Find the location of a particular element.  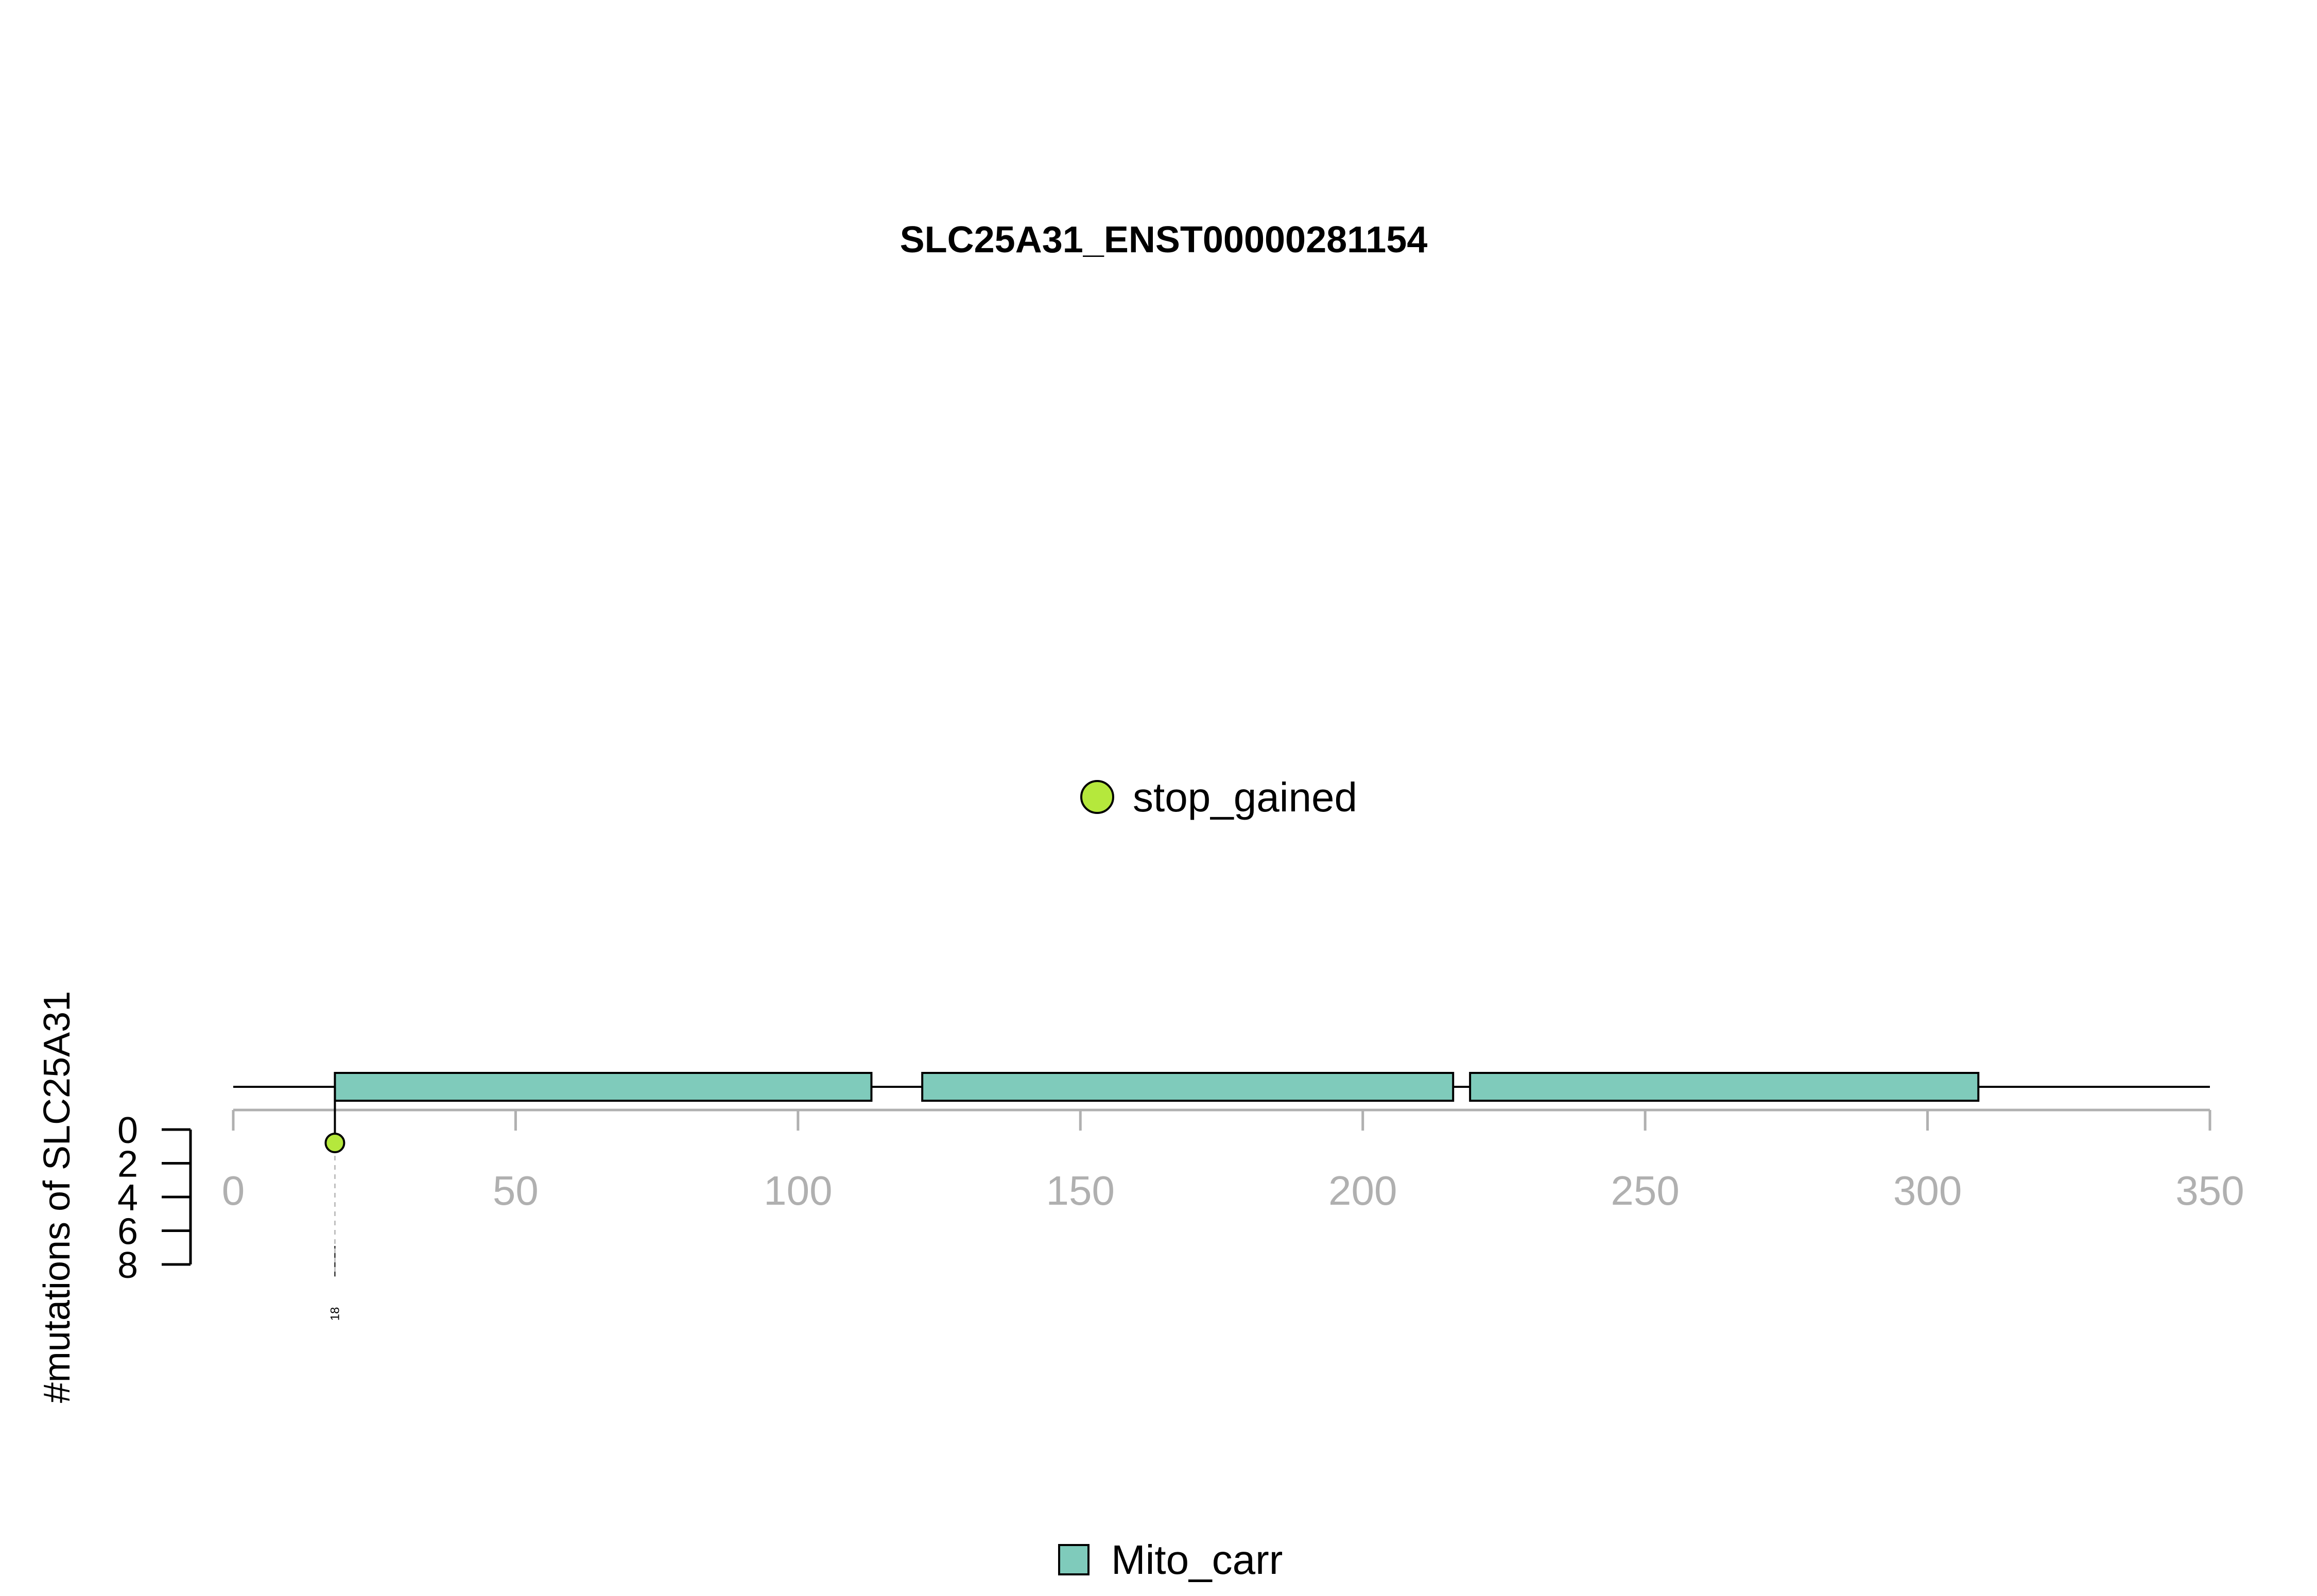

domain-legend-label-Mito_carr: Mito_carr is located at coordinates (1197, 1560).